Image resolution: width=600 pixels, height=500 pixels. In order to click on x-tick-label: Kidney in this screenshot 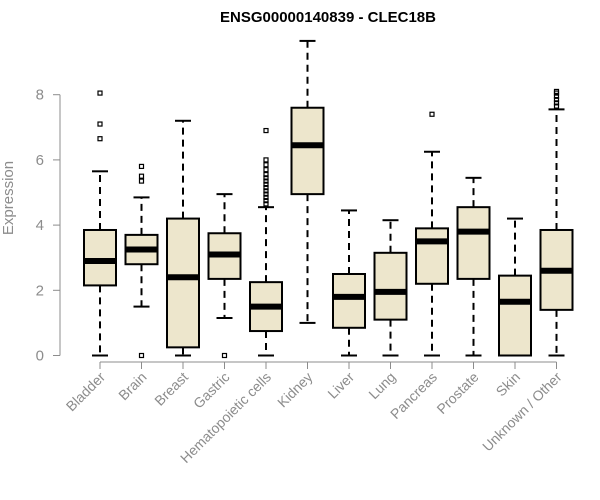, I will do `click(295, 390)`.